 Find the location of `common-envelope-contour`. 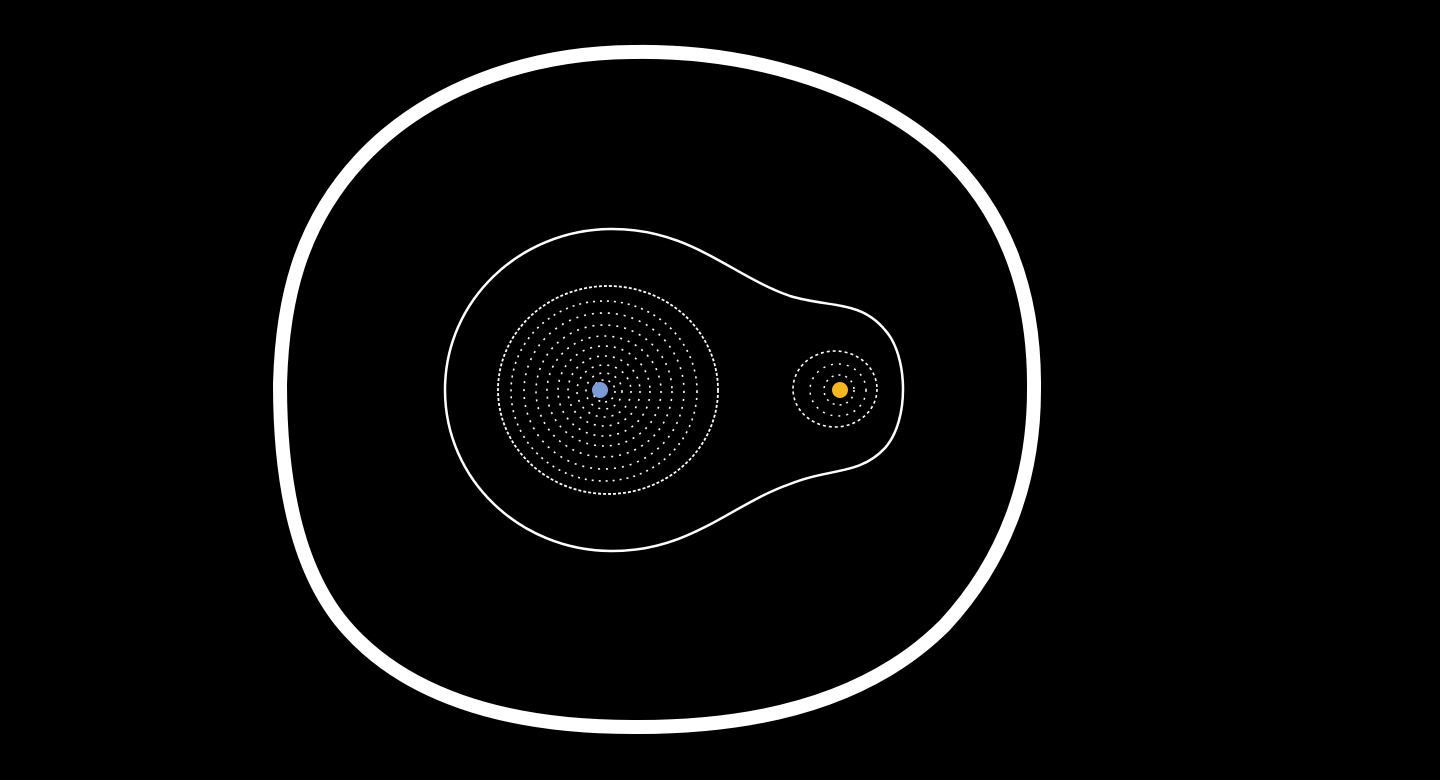

common-envelope-contour is located at coordinates (674, 390).